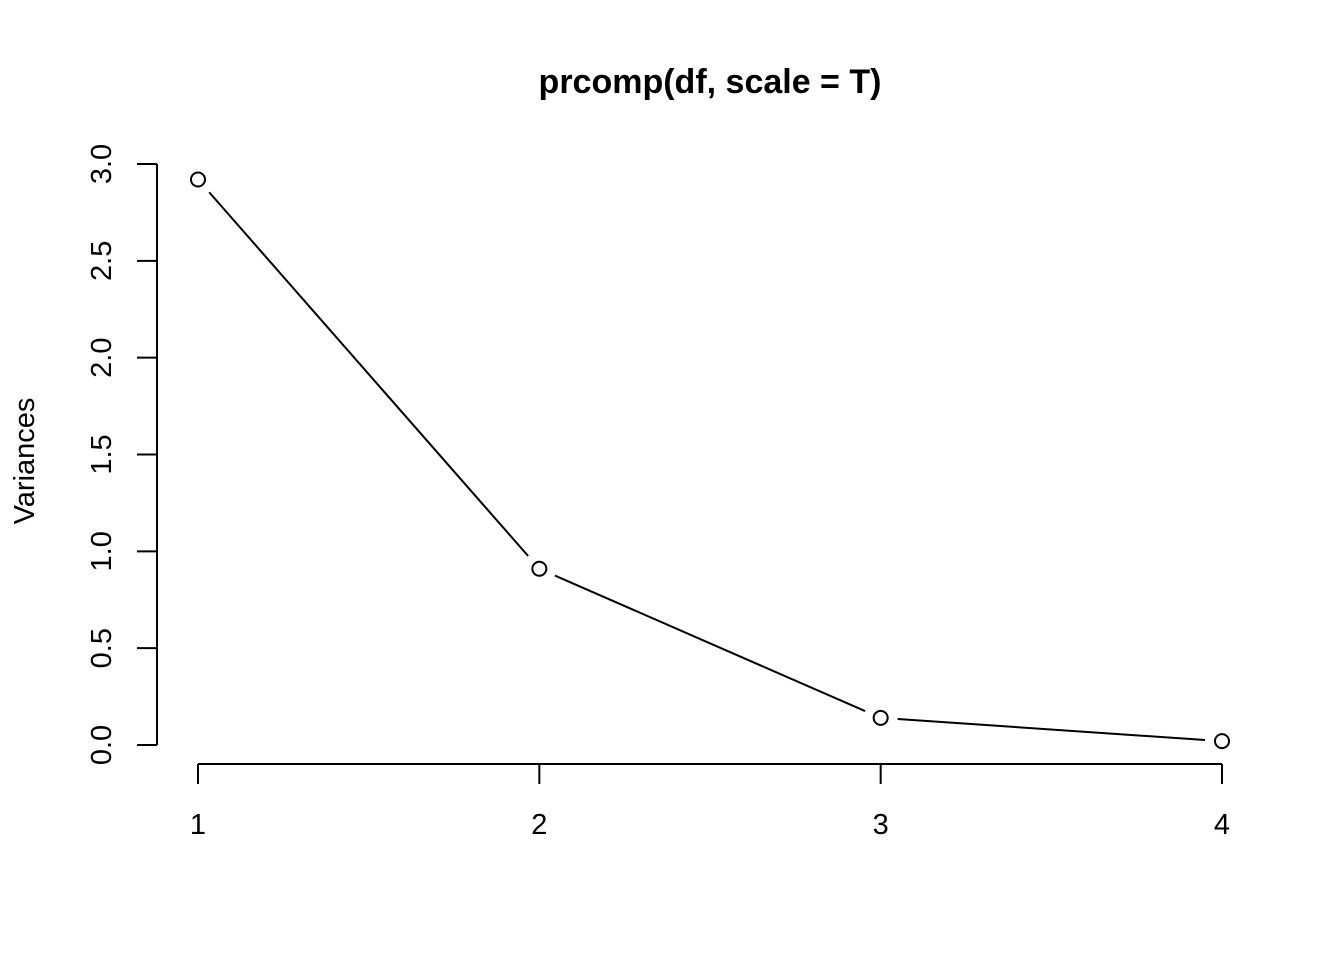 Image resolution: width=1344 pixels, height=960 pixels. I want to click on y-tick-label: 1.0, so click(102, 551).